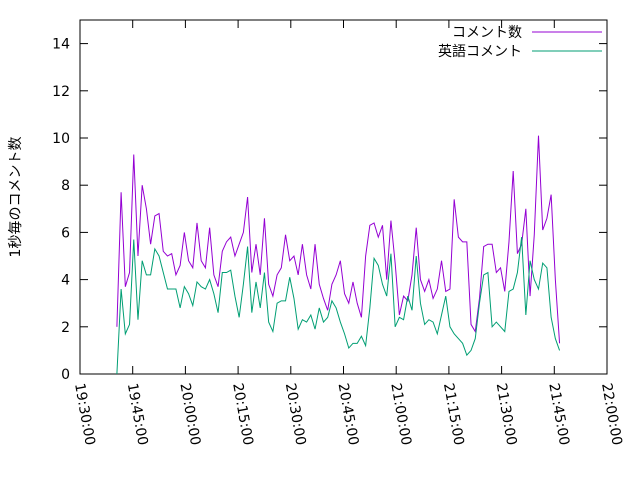 This screenshot has height=480, width=640. Describe the element at coordinates (611, 414) in the screenshot. I see `x-tick-label: 22:00:00` at that location.